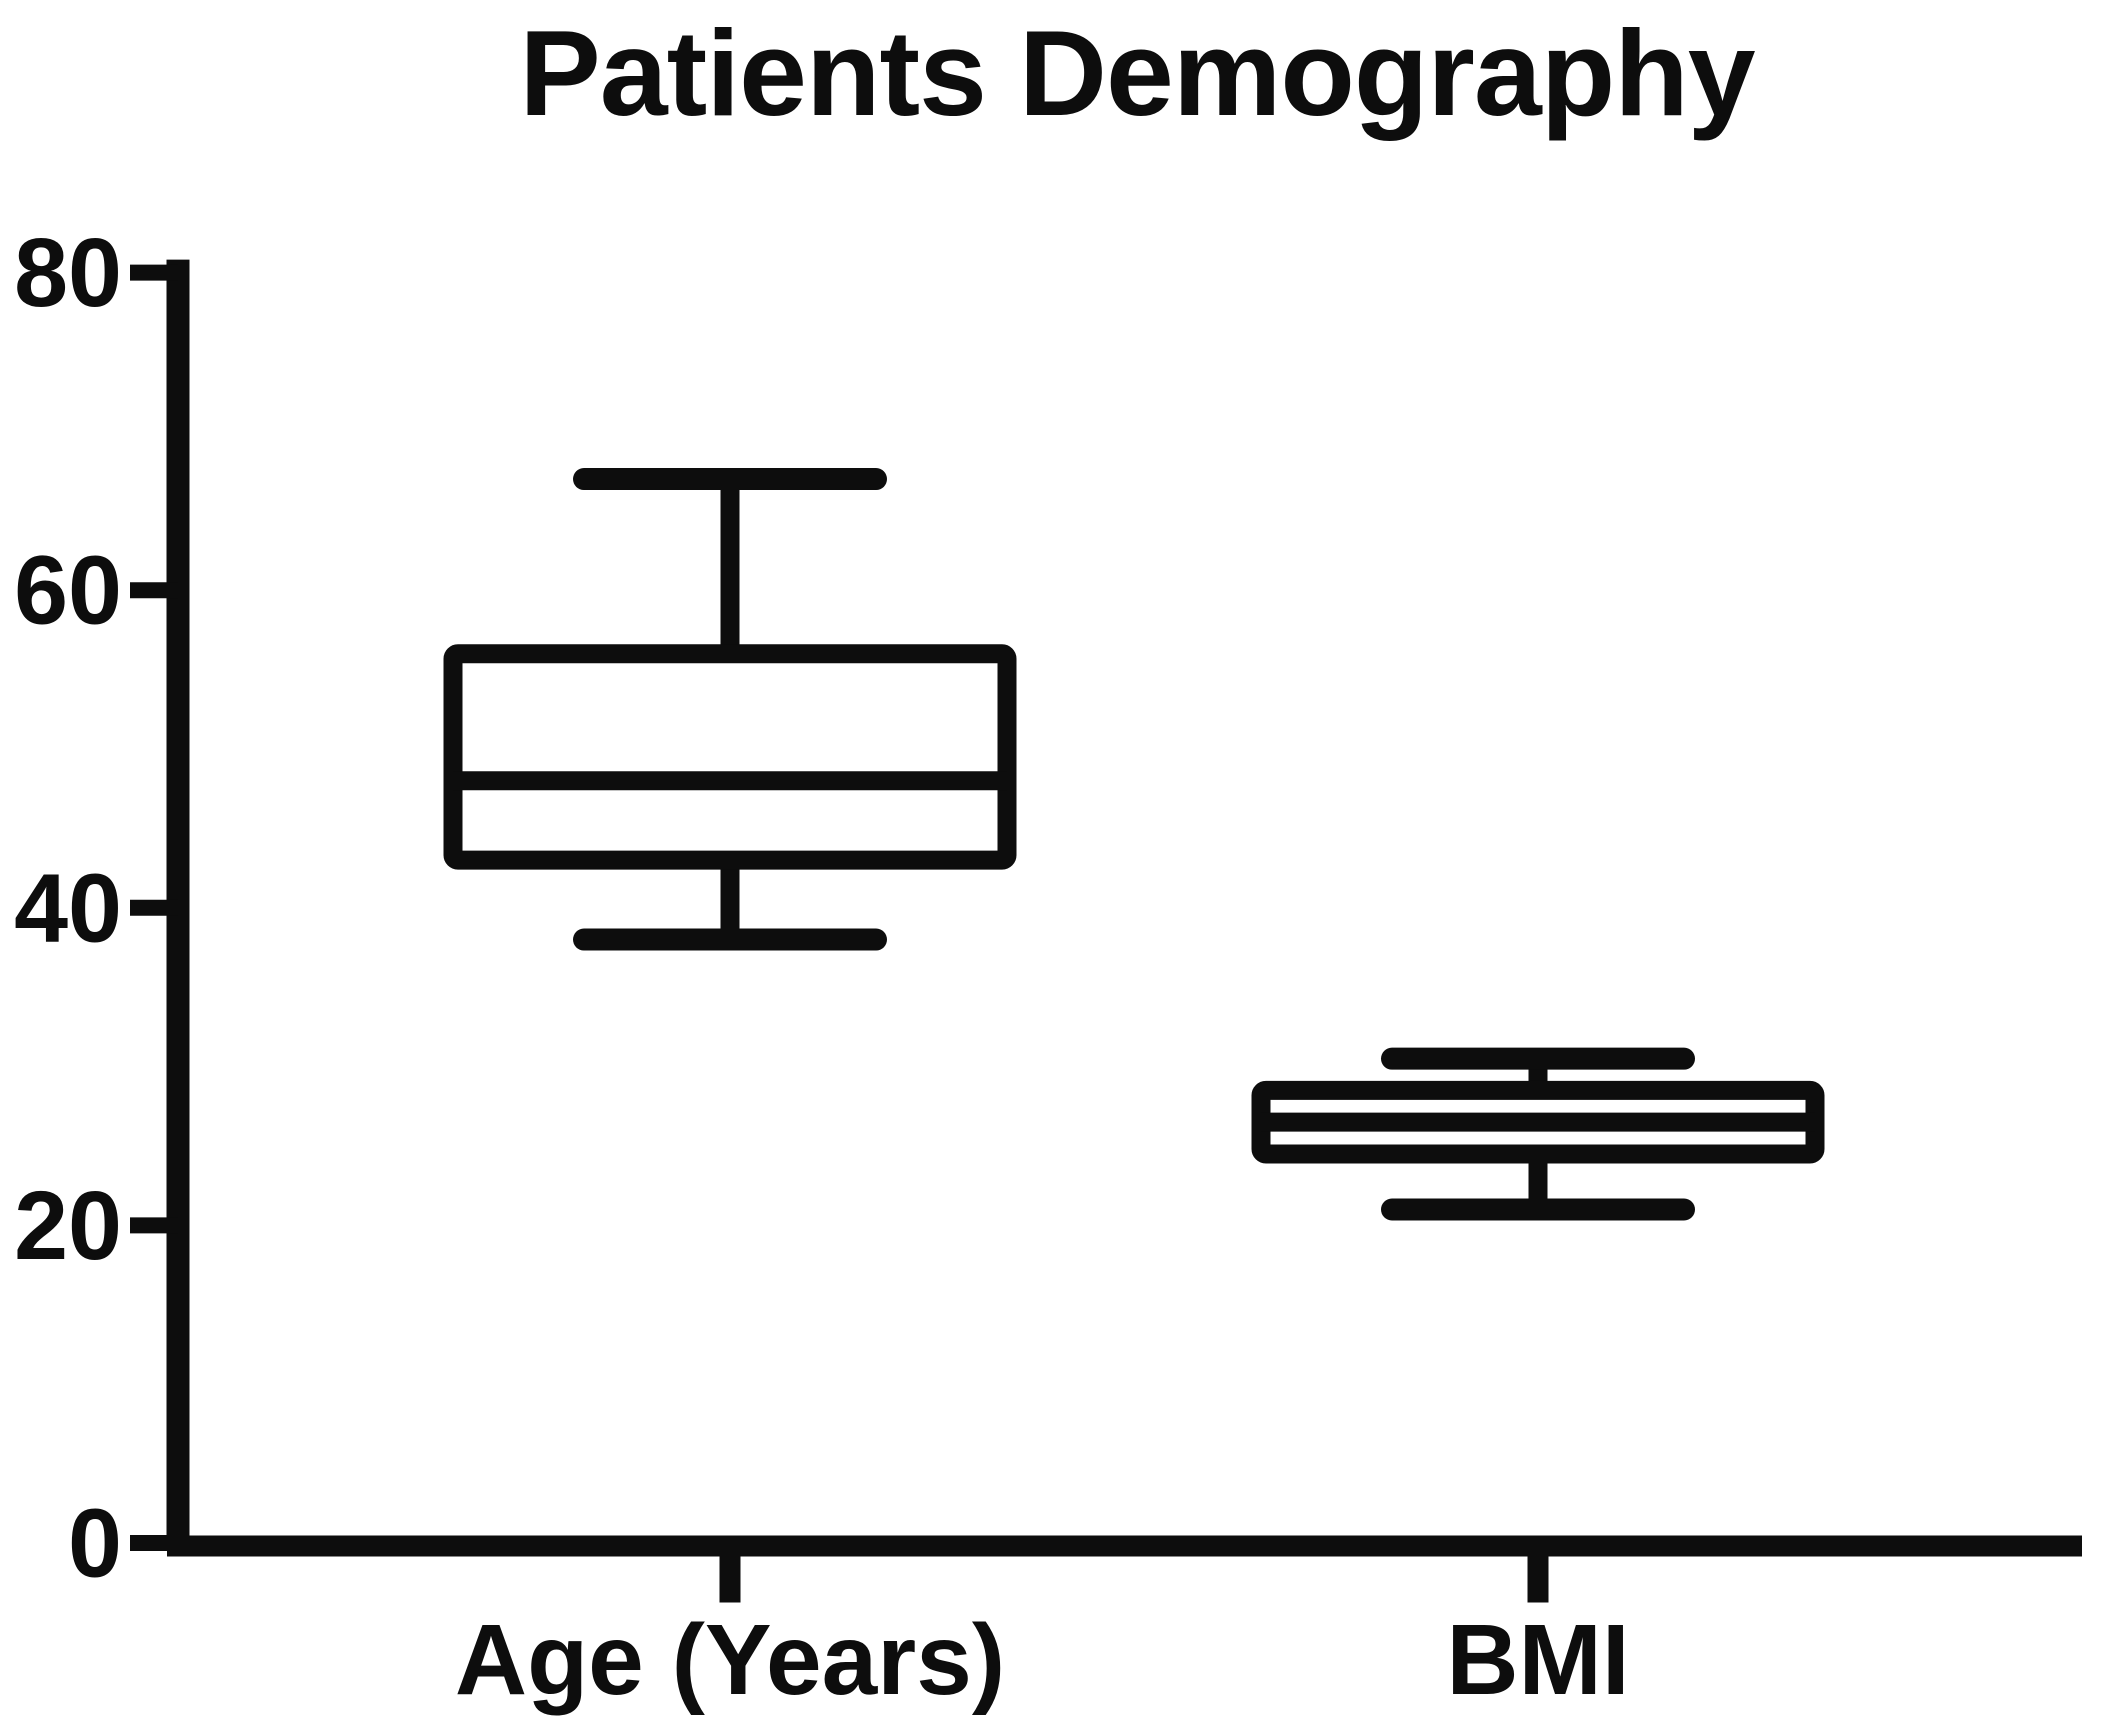  I want to click on chart-title: Patients Demography, so click(1137, 73).